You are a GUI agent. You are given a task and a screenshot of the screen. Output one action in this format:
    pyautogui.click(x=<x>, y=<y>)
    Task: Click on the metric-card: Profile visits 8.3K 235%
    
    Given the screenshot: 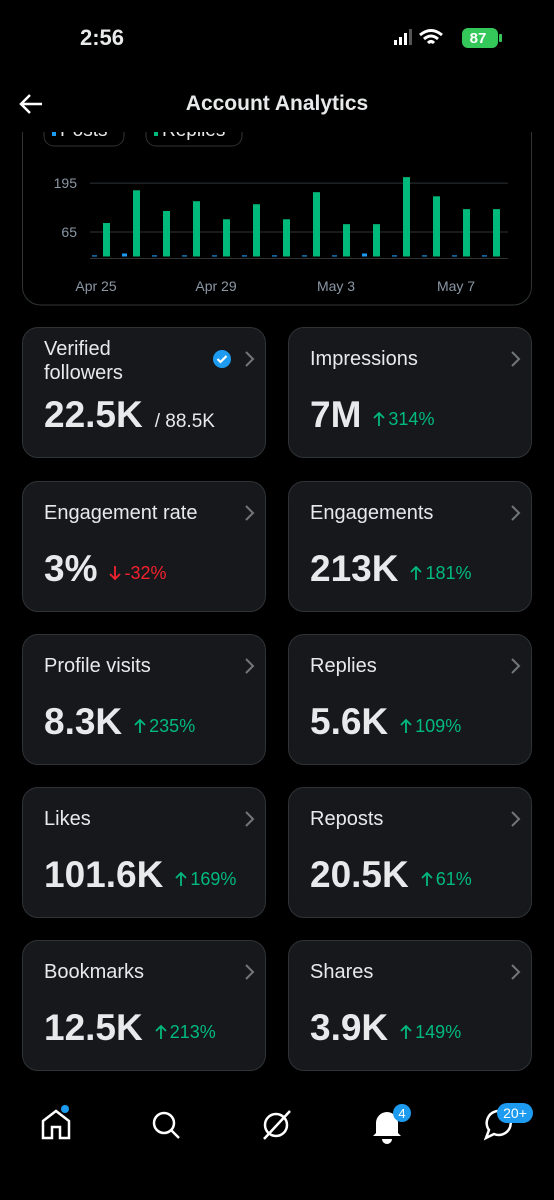 What is the action you would take?
    pyautogui.click(x=144, y=699)
    